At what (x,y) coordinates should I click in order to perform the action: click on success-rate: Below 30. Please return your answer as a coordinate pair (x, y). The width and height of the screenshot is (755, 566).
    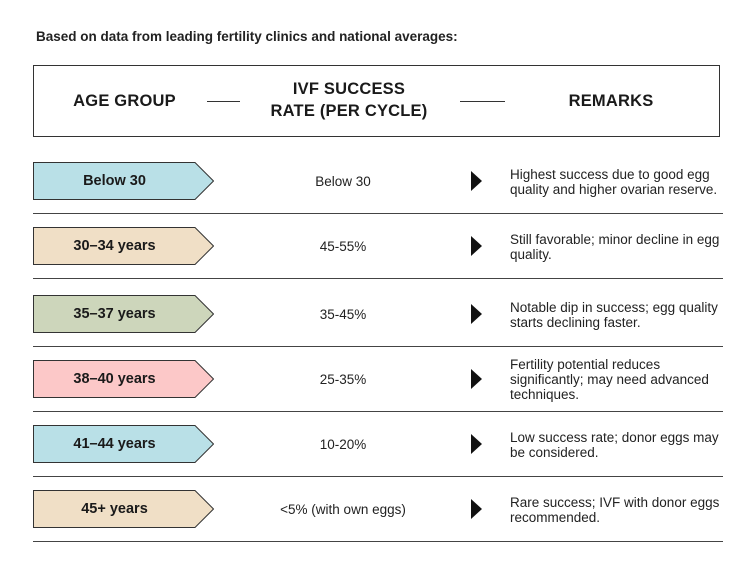
    Looking at the image, I should click on (343, 181).